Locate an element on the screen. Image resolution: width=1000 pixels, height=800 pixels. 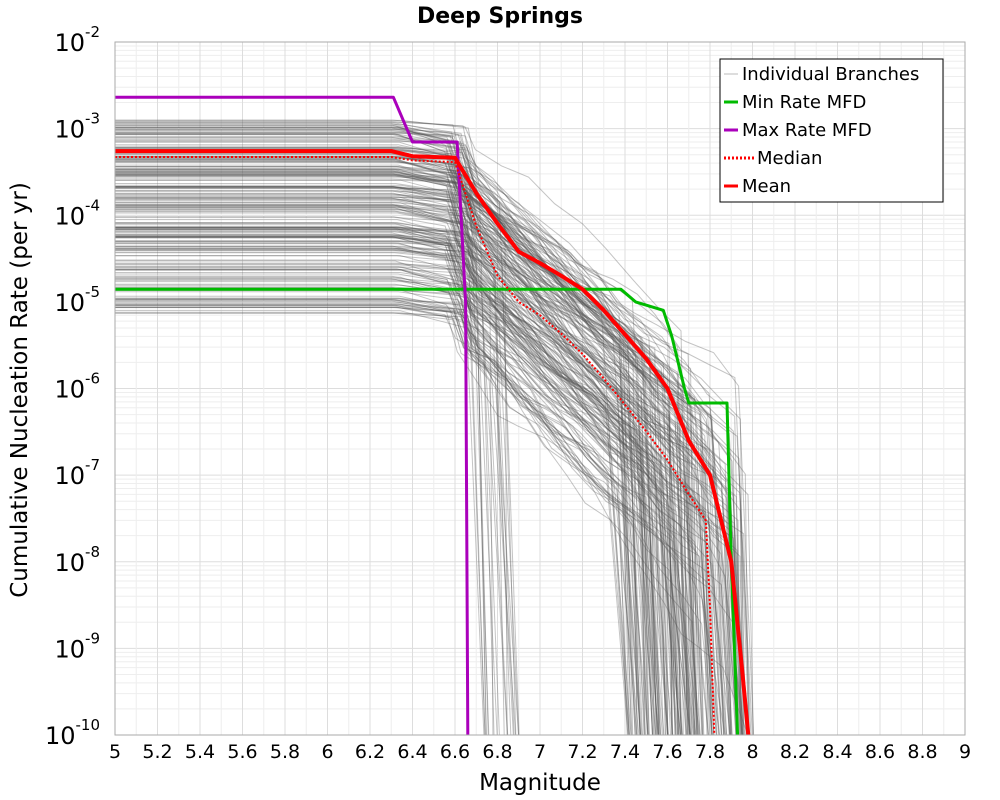
y-tick-label: 10⁻⁶ is located at coordinates (77, 387).